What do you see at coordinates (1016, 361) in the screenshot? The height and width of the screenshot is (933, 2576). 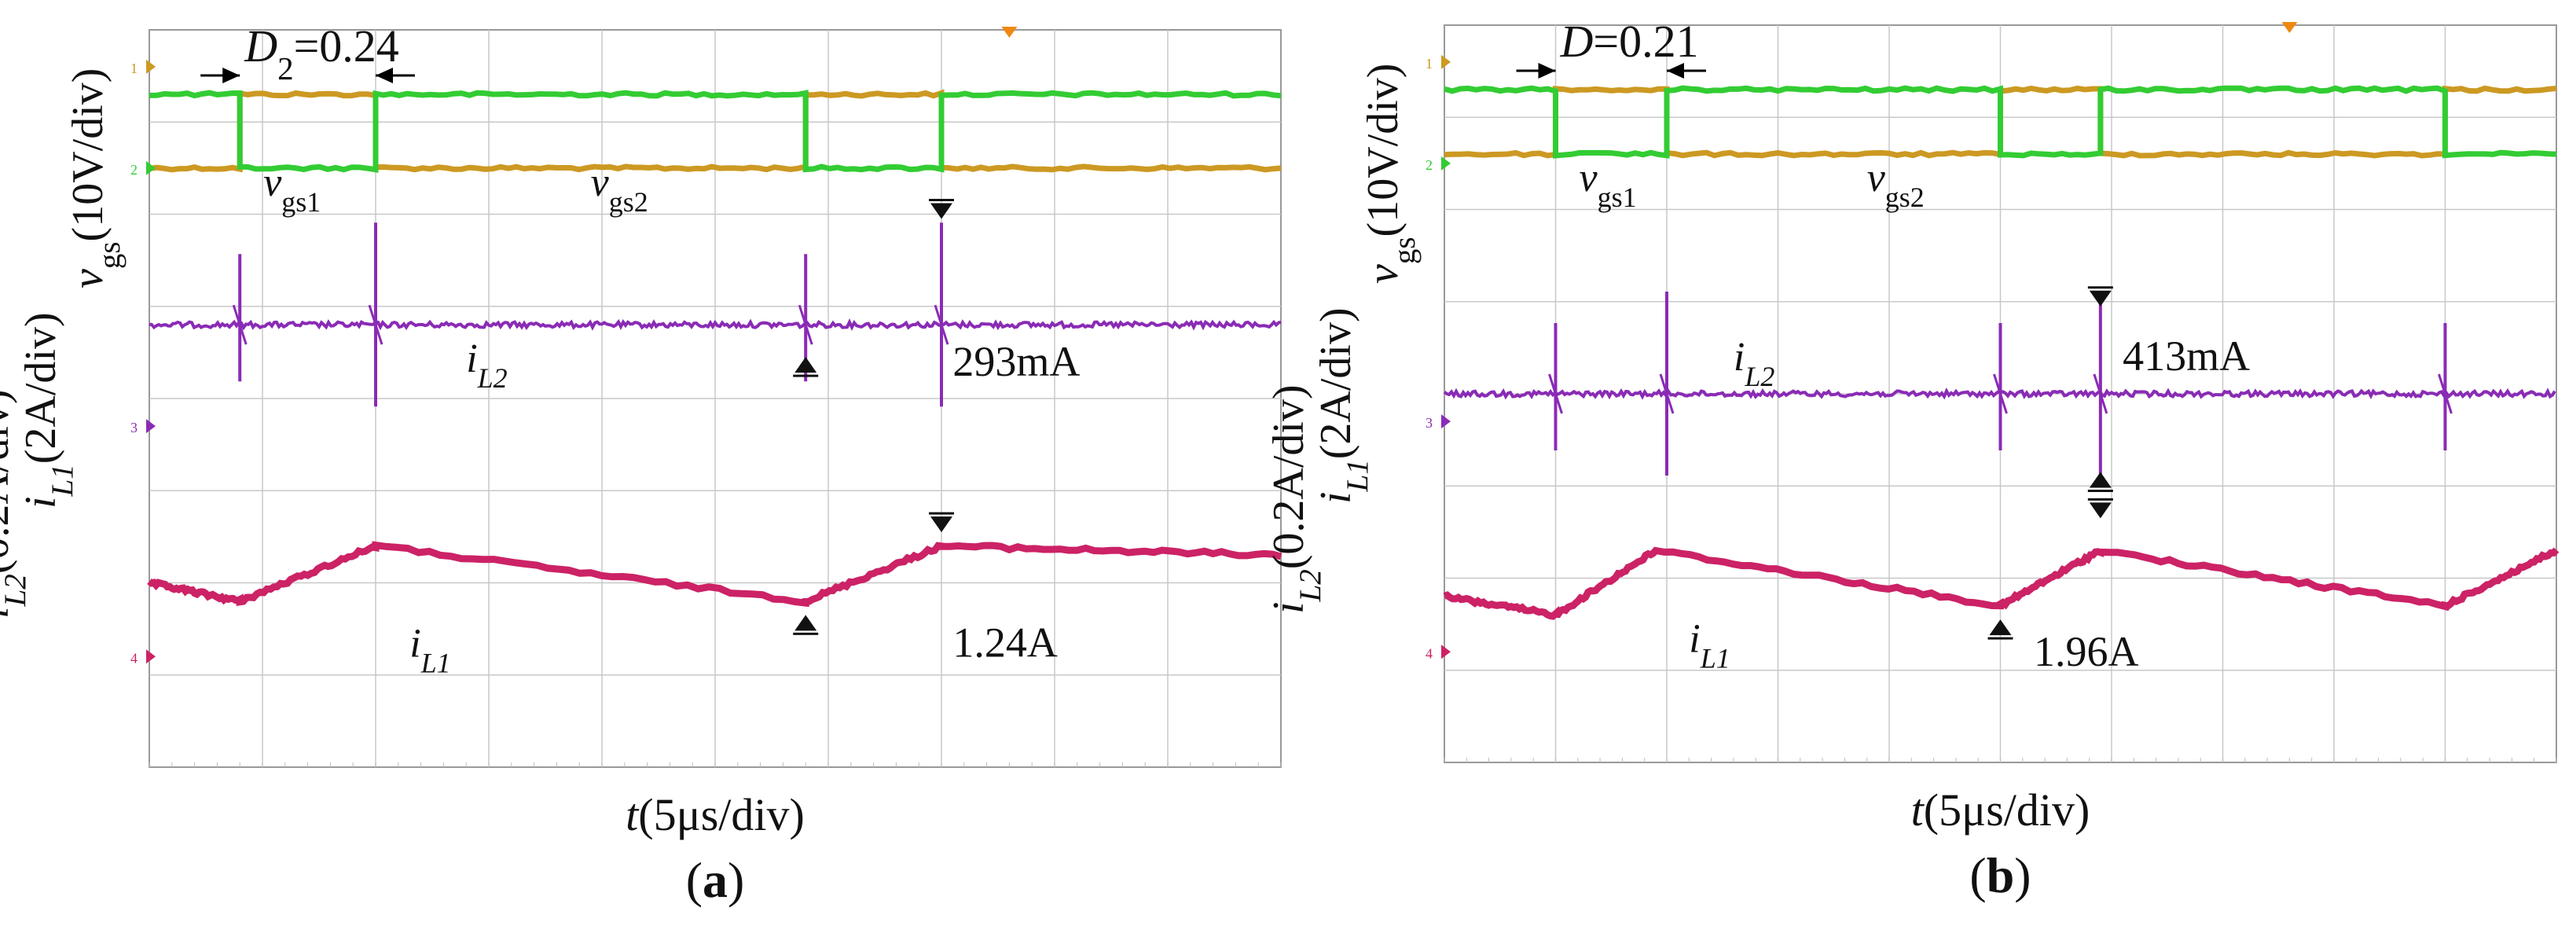 I see `ripple-iL2-value: 293mA` at bounding box center [1016, 361].